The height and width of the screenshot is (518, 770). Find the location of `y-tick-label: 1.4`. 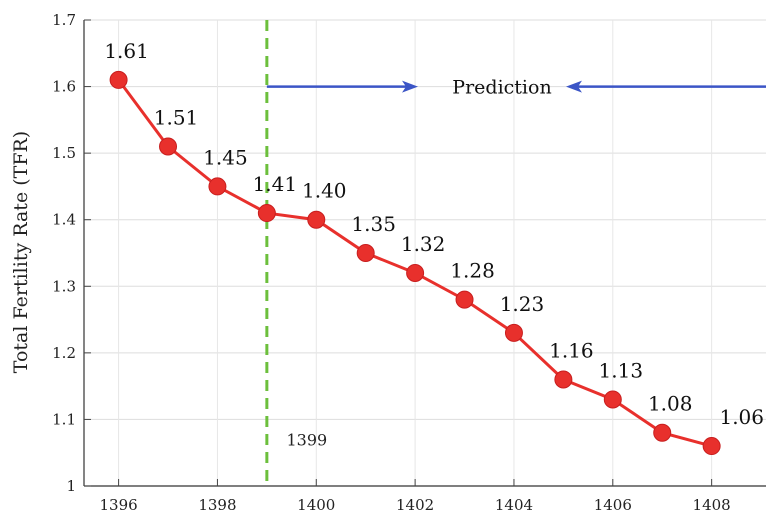

y-tick-label: 1.4 is located at coordinates (64, 220).